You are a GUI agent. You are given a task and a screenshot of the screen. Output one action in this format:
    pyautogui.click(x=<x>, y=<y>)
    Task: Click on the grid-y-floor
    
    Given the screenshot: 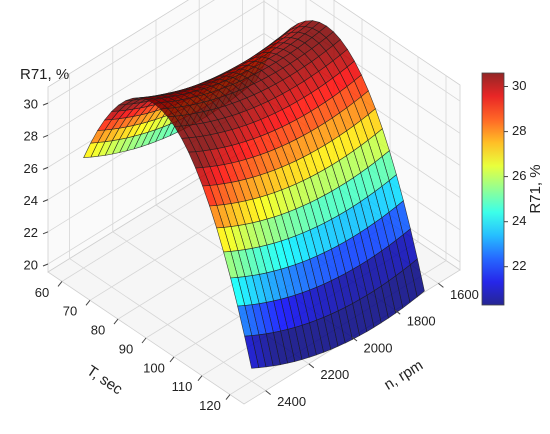 What is the action you would take?
    pyautogui.click(x=167, y=324)
    